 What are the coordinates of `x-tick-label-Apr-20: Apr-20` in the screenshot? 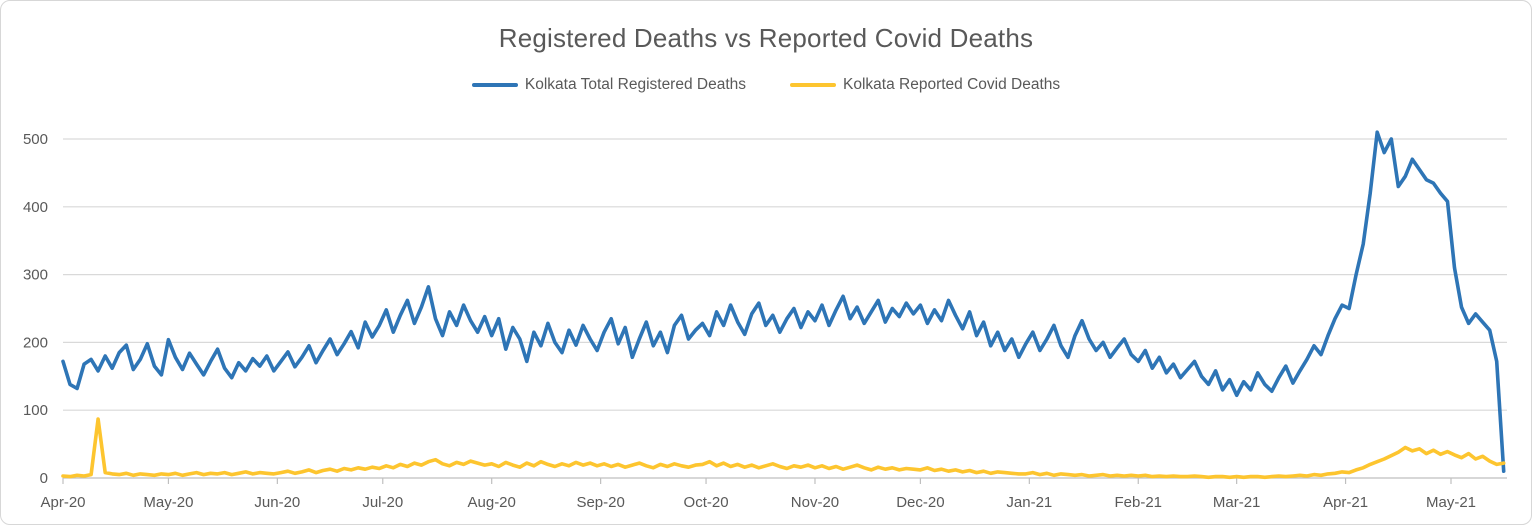 It's located at (62, 502).